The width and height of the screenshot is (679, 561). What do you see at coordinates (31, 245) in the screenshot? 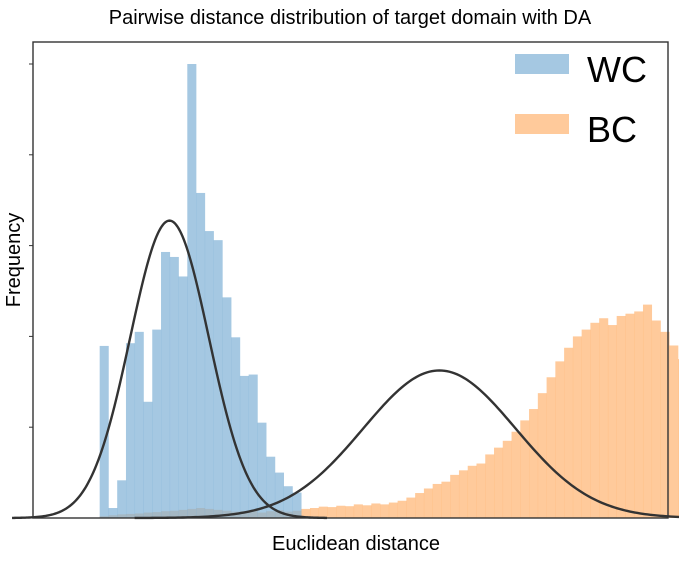
I see `y-axis-ticks` at bounding box center [31, 245].